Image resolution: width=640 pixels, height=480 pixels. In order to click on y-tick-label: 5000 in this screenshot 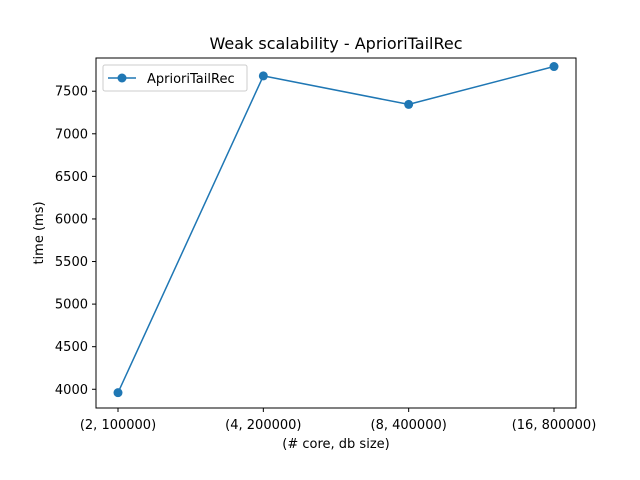, I will do `click(71, 305)`.